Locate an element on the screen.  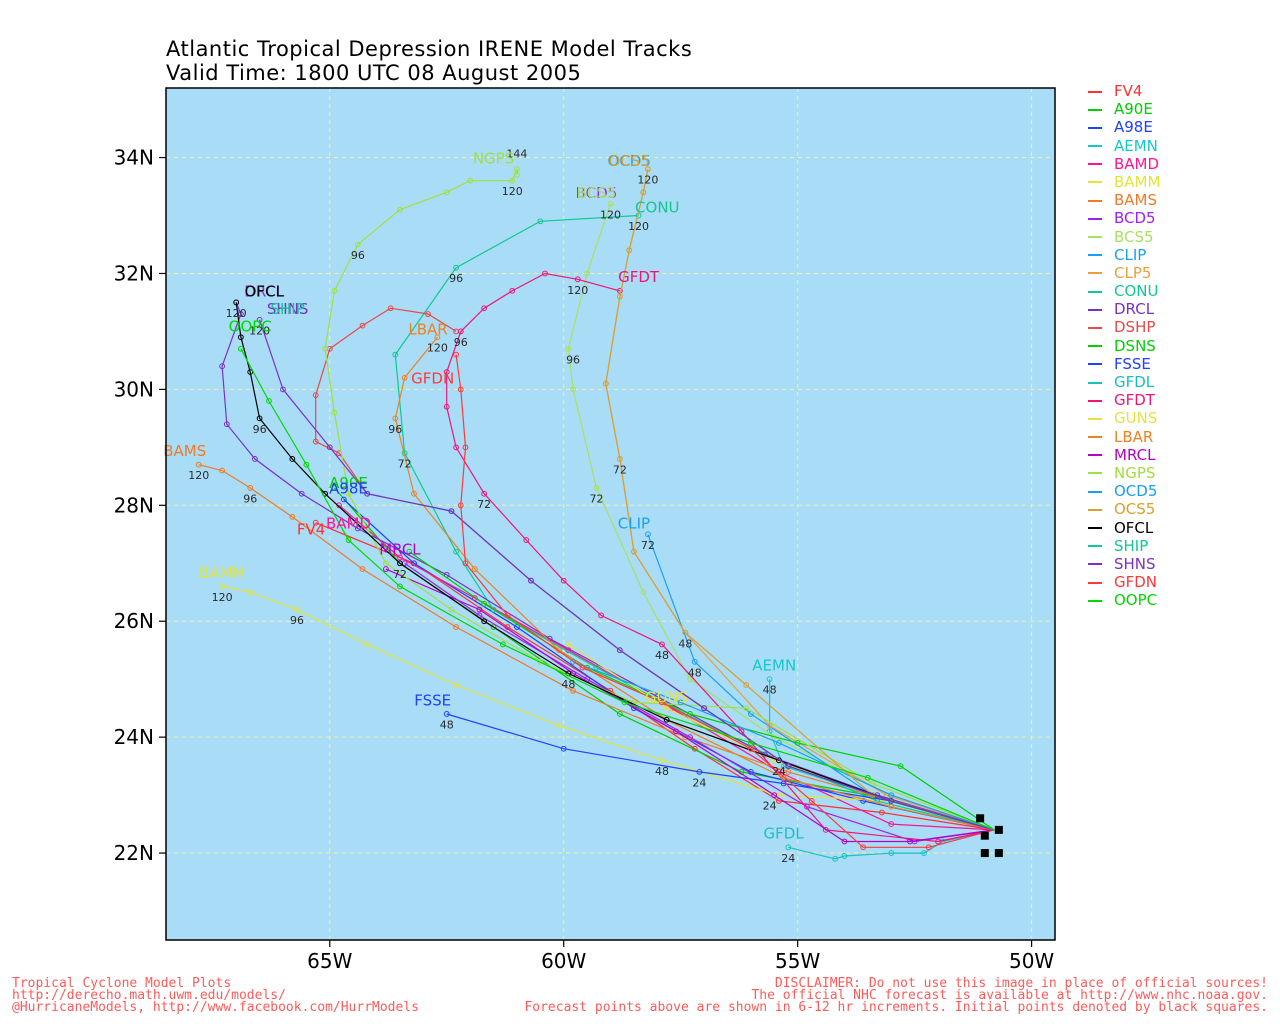
model-label: GFDN is located at coordinates (432, 379).